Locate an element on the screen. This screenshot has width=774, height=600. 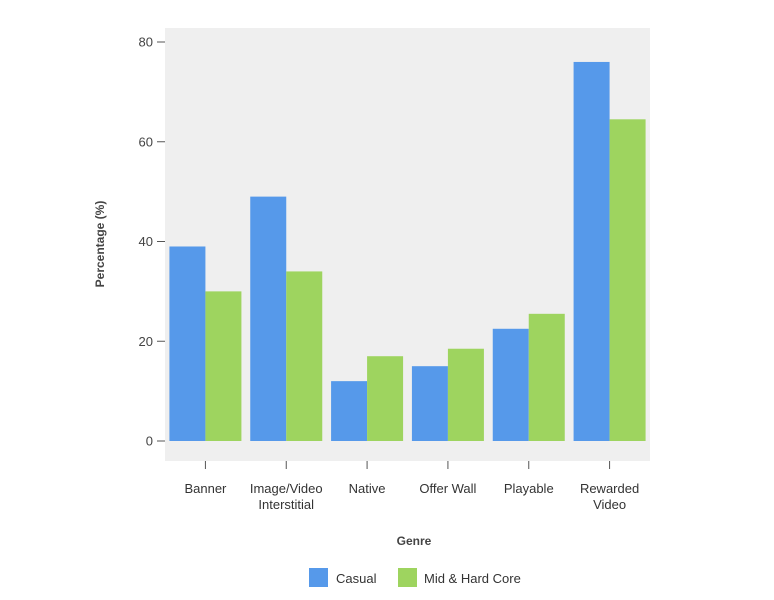
x-tick-label: Playable is located at coordinates (529, 488).